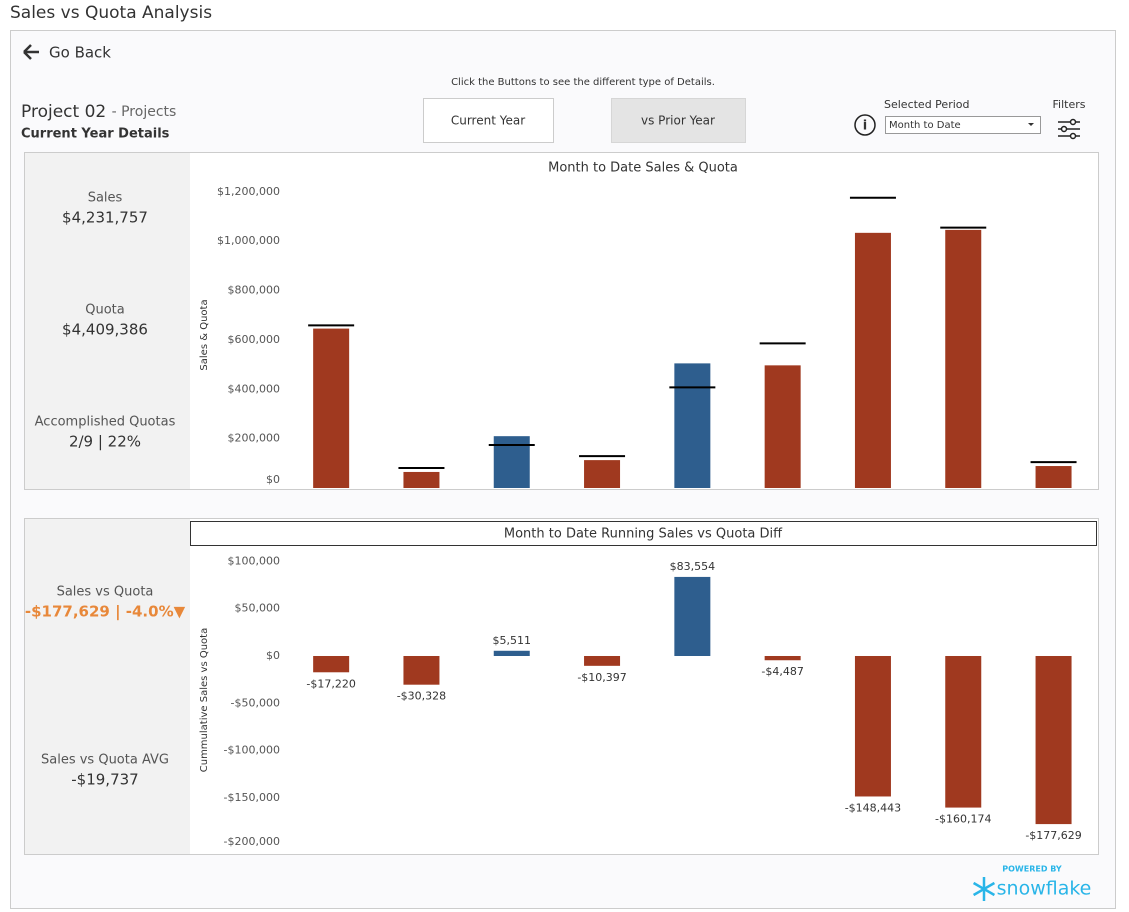 The width and height of the screenshot is (1129, 912). I want to click on button-label: Current Year, so click(488, 121).